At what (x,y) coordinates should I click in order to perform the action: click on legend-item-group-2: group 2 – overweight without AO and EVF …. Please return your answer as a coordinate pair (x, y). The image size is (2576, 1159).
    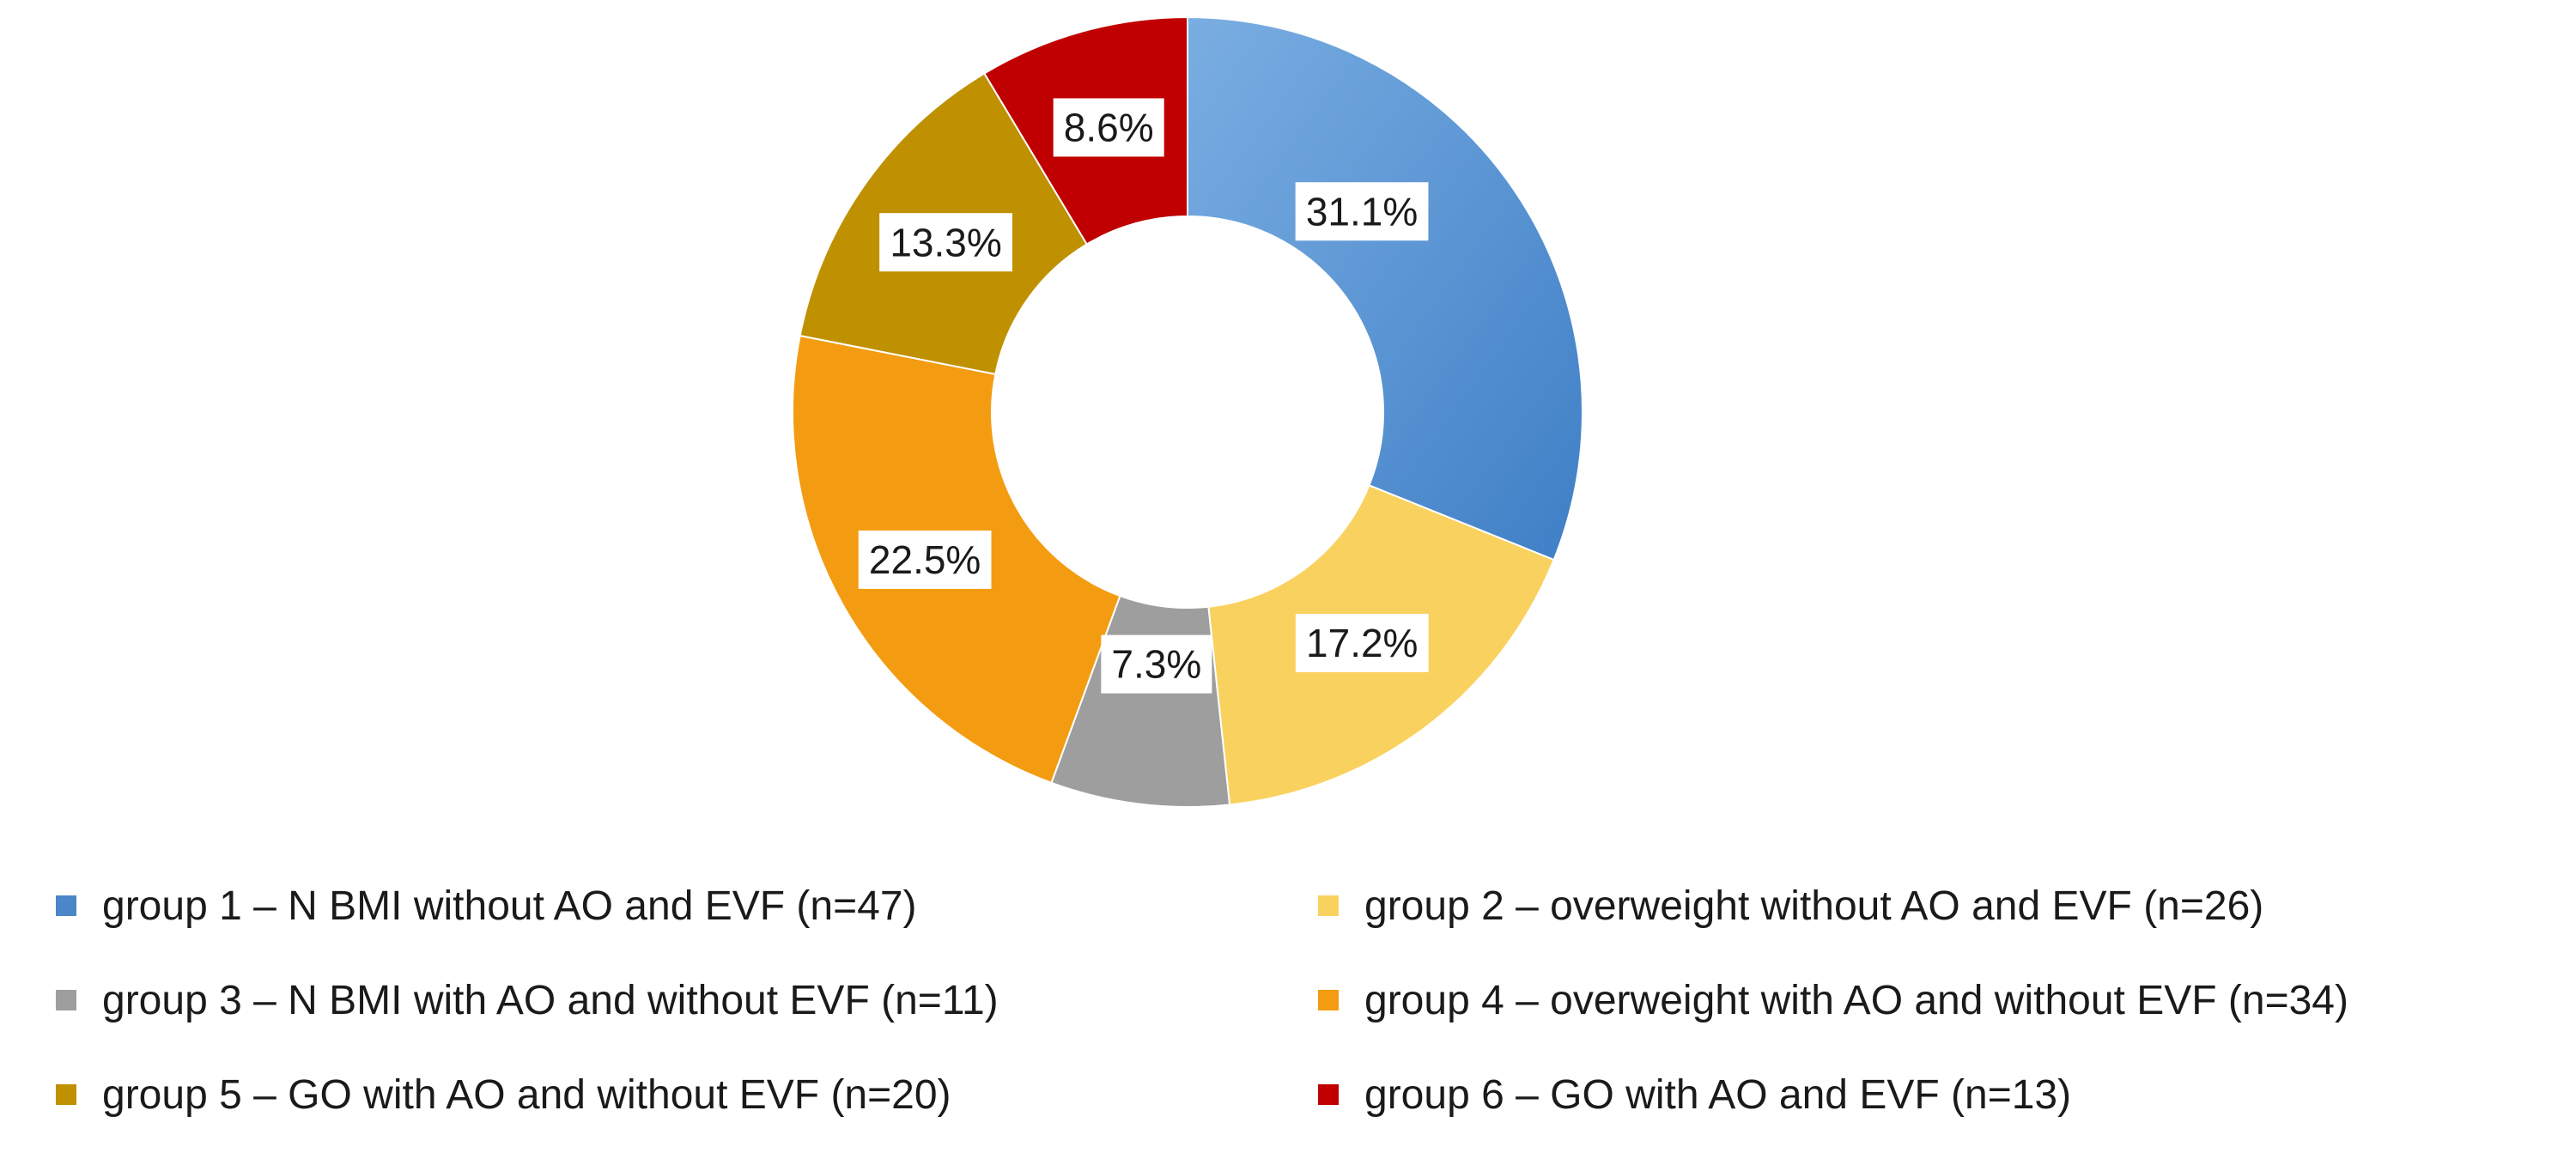
    Looking at the image, I should click on (1791, 906).